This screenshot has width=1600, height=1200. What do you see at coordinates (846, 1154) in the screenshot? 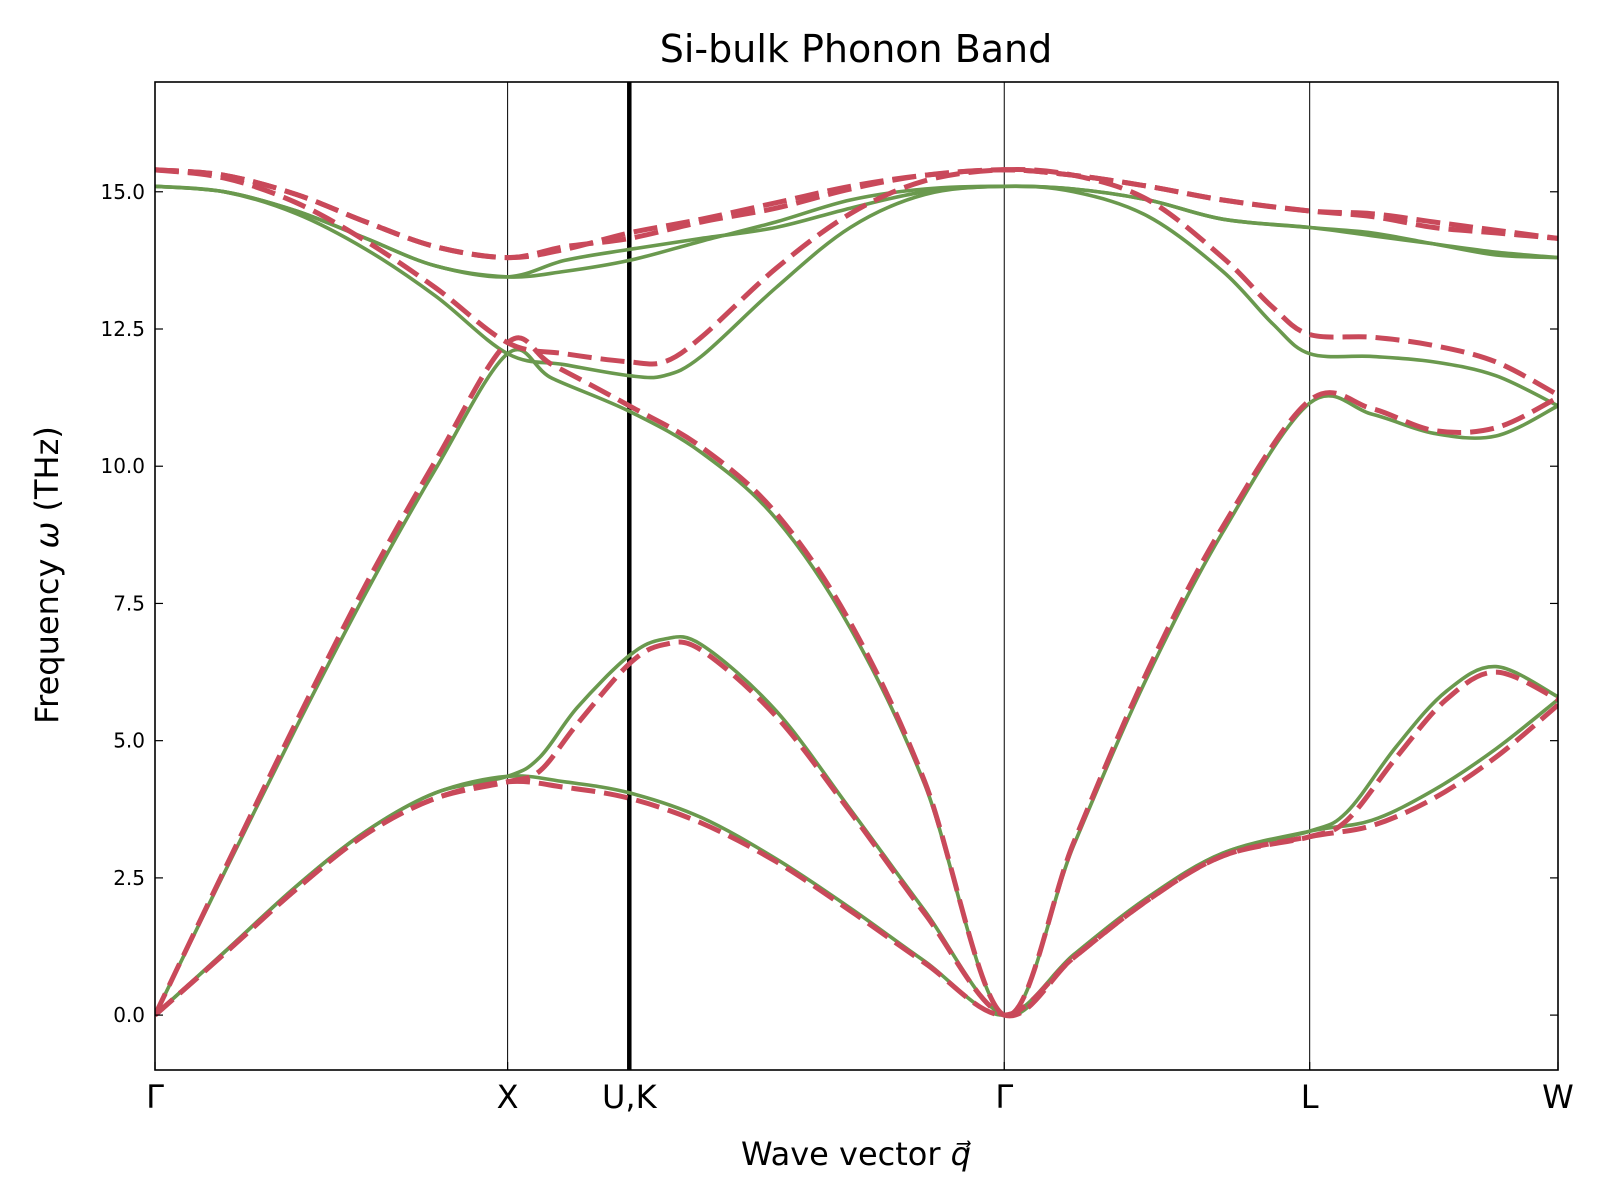
I see `x-axis-title-text: Wave vector` at bounding box center [846, 1154].